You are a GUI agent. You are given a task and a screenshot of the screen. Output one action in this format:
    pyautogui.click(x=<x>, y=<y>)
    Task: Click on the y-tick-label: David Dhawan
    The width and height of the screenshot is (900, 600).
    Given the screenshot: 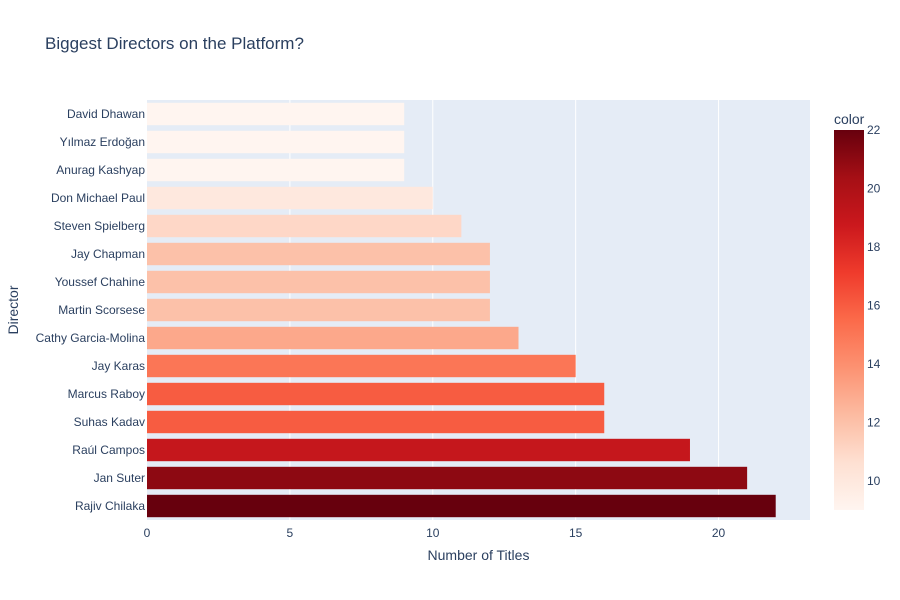 What is the action you would take?
    pyautogui.click(x=106, y=114)
    